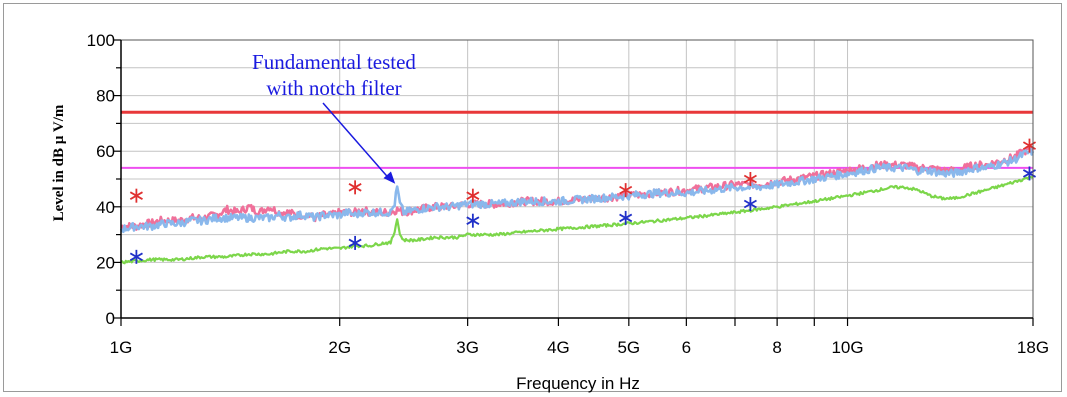 The height and width of the screenshot is (397, 1067). What do you see at coordinates (333, 88) in the screenshot?
I see `annotation-line-2: with notch filter` at bounding box center [333, 88].